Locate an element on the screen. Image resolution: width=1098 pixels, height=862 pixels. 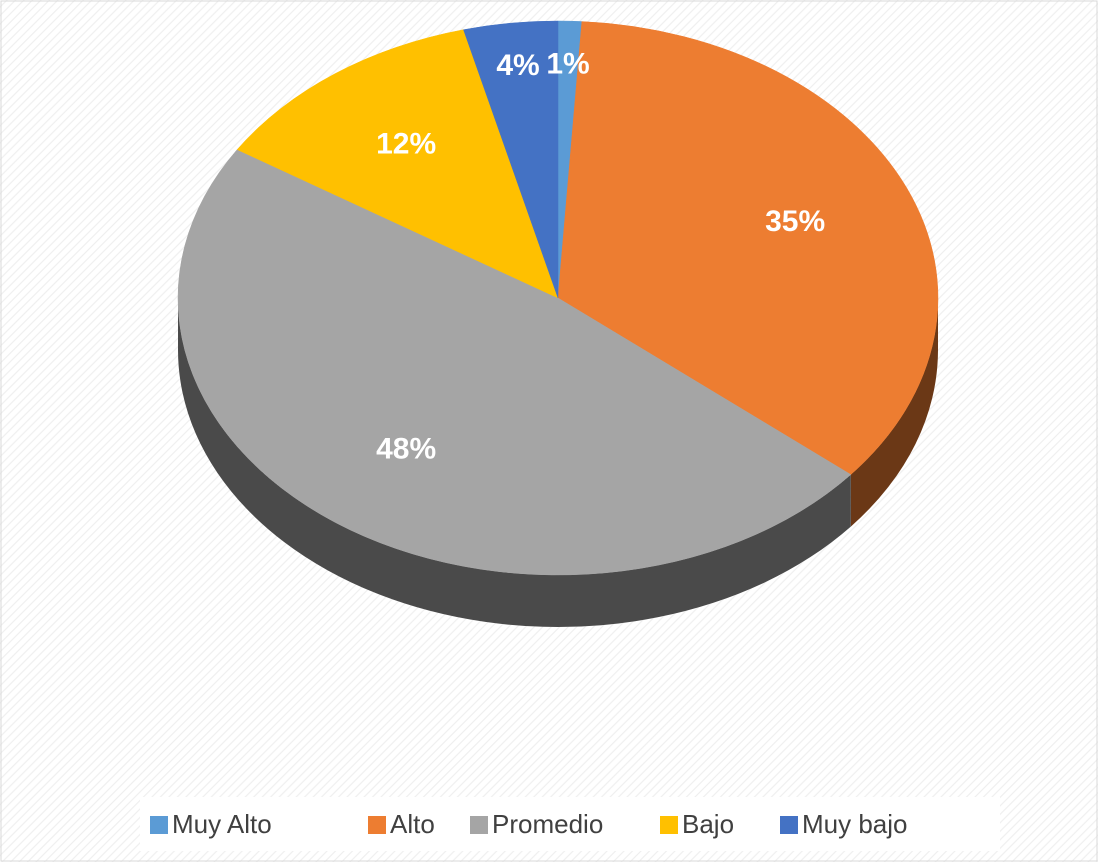
data-label: 48% is located at coordinates (406, 448).